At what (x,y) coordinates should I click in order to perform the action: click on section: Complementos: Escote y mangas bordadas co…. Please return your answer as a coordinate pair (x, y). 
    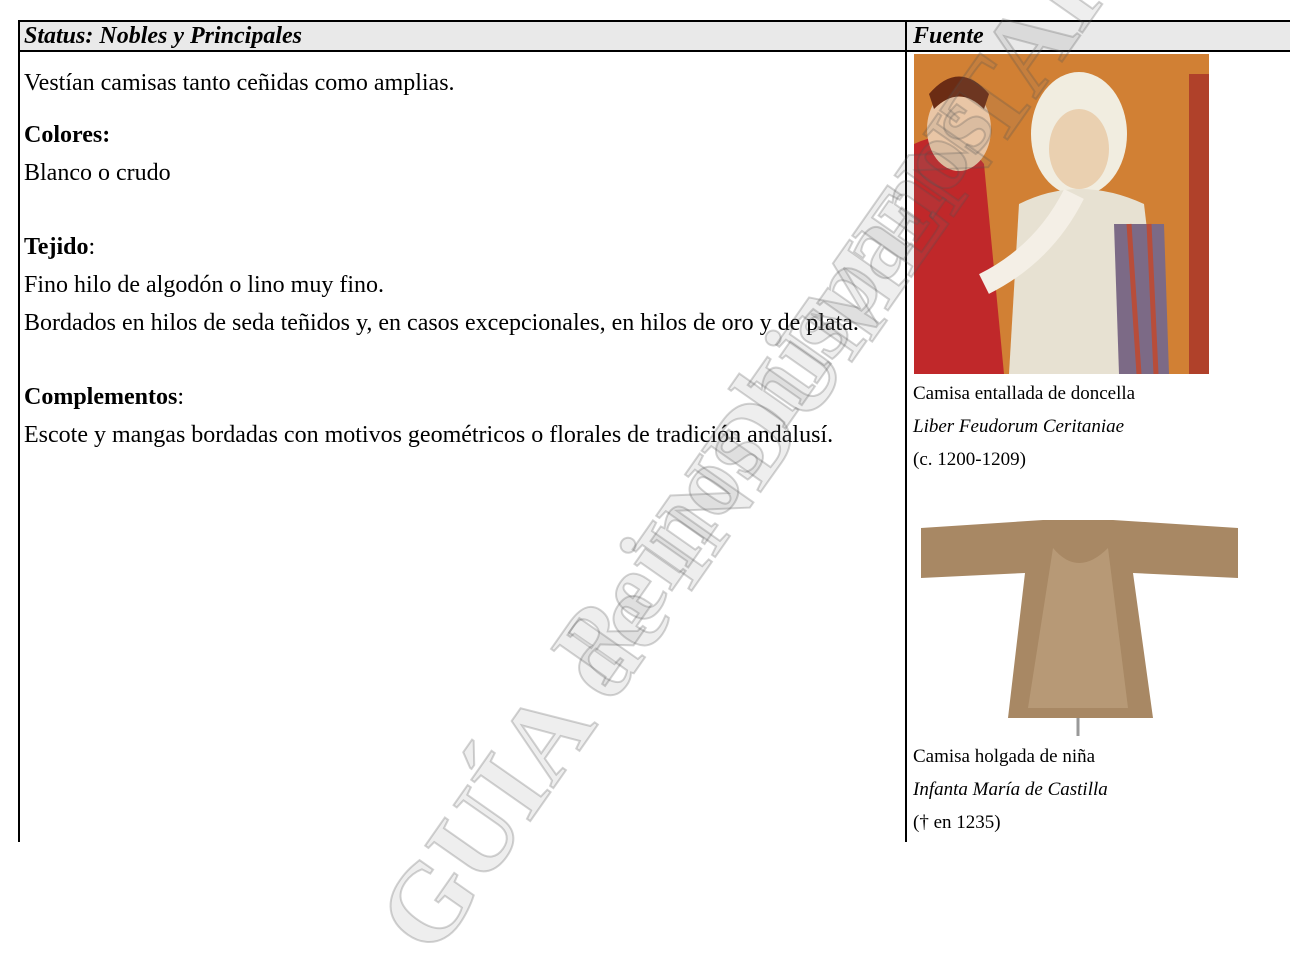
    Looking at the image, I should click on (455, 416).